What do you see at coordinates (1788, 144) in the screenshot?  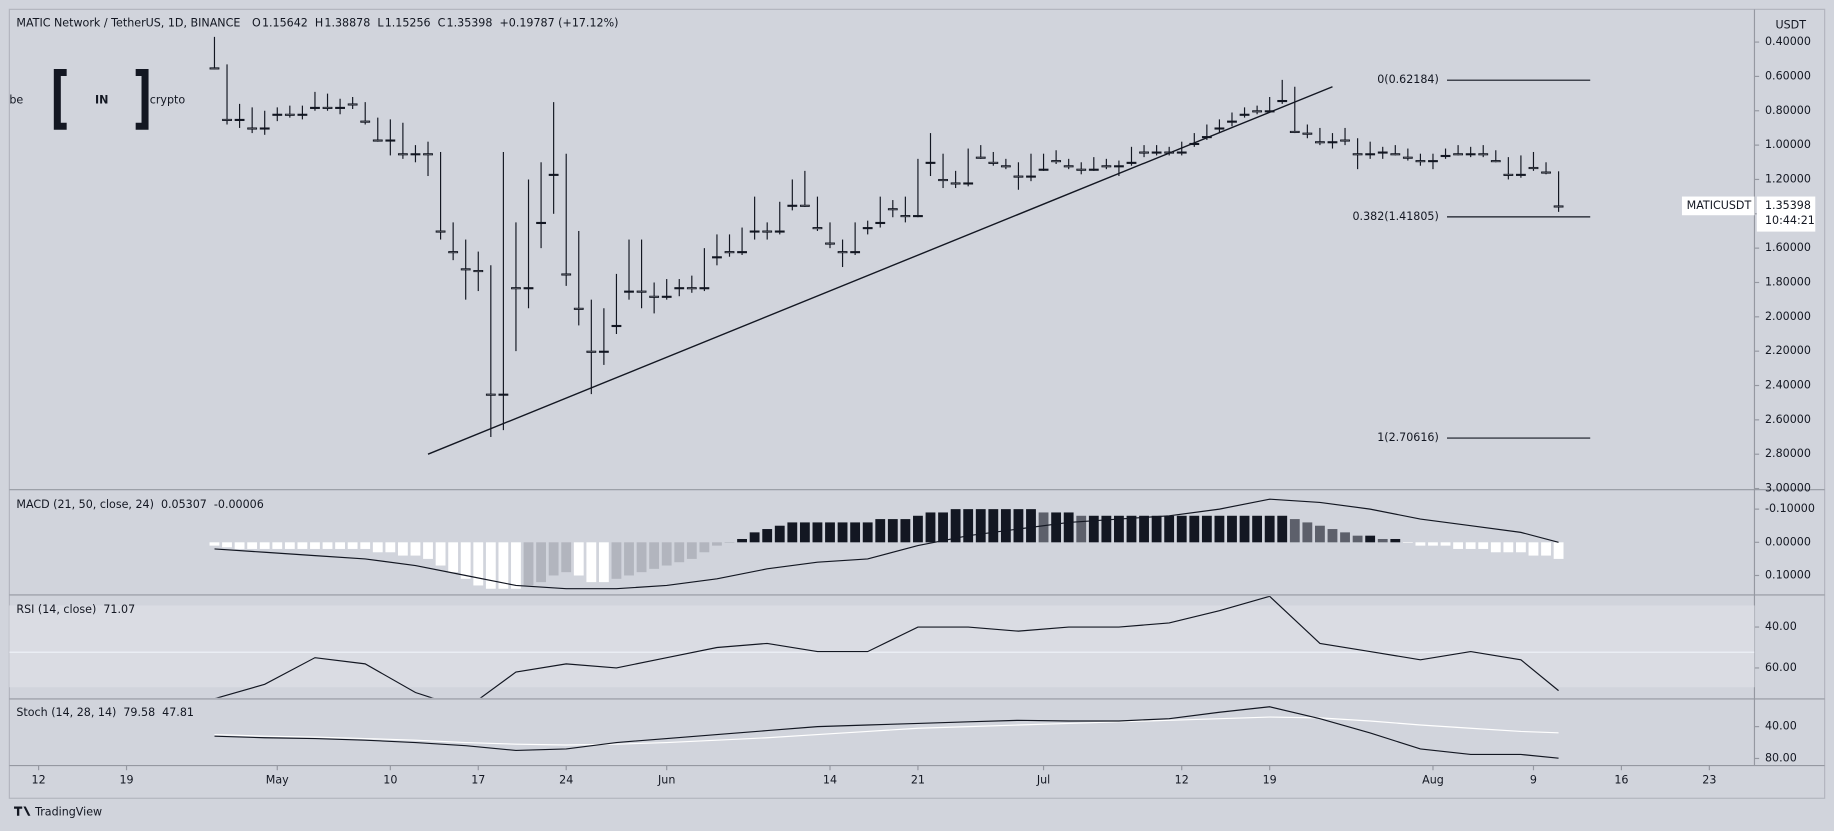 I see `y-tick-label: 1.00000` at bounding box center [1788, 144].